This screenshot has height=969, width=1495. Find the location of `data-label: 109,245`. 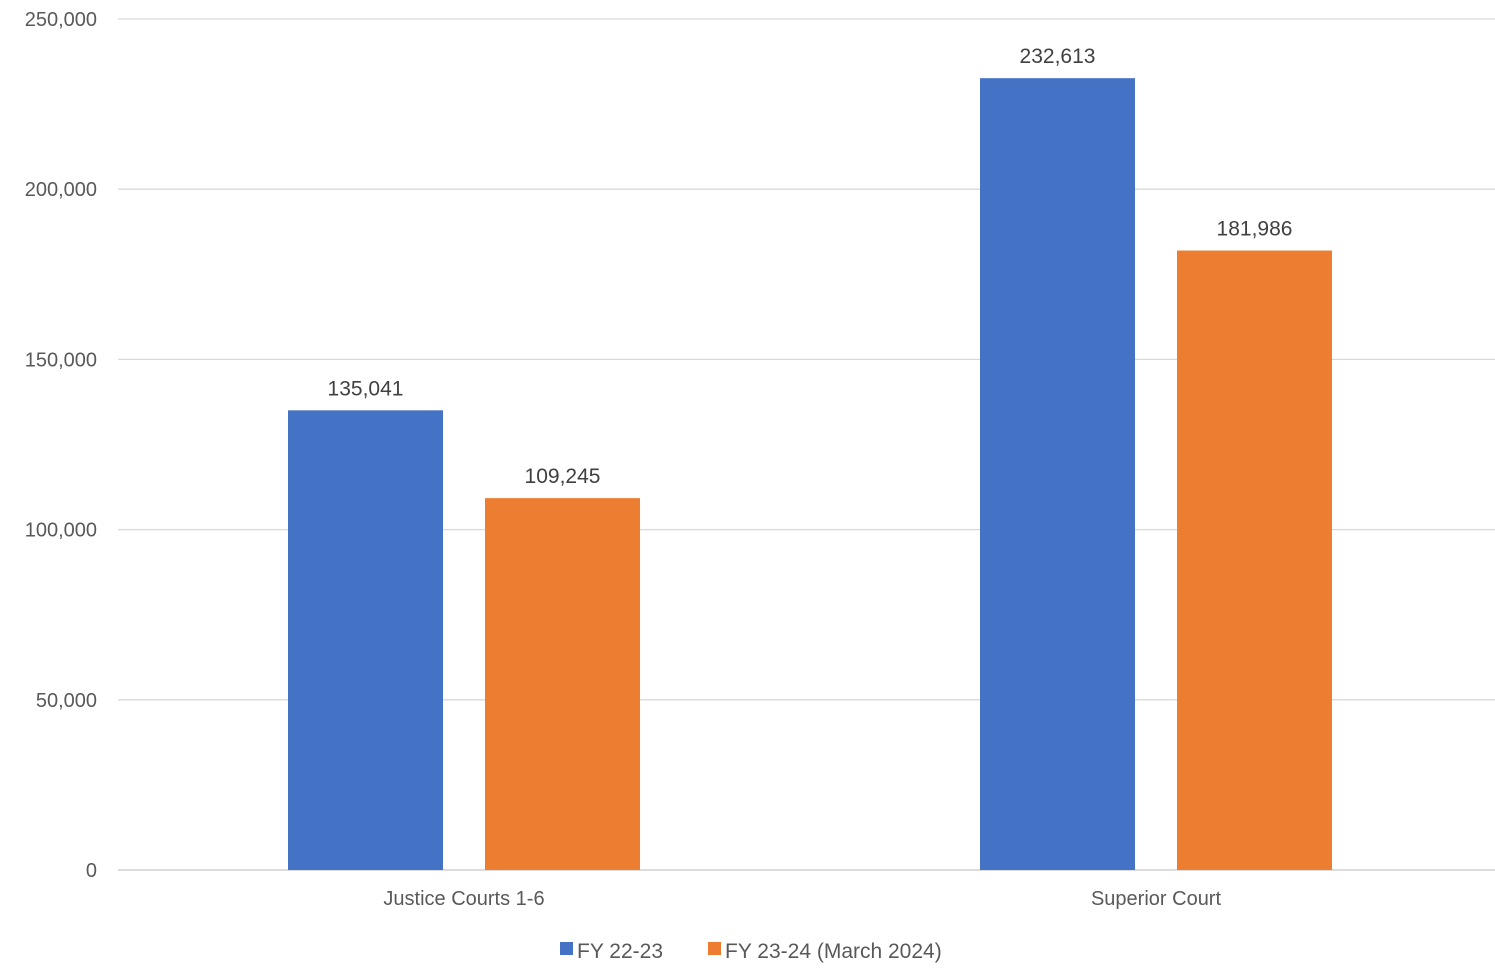

data-label: 109,245 is located at coordinates (563, 476).